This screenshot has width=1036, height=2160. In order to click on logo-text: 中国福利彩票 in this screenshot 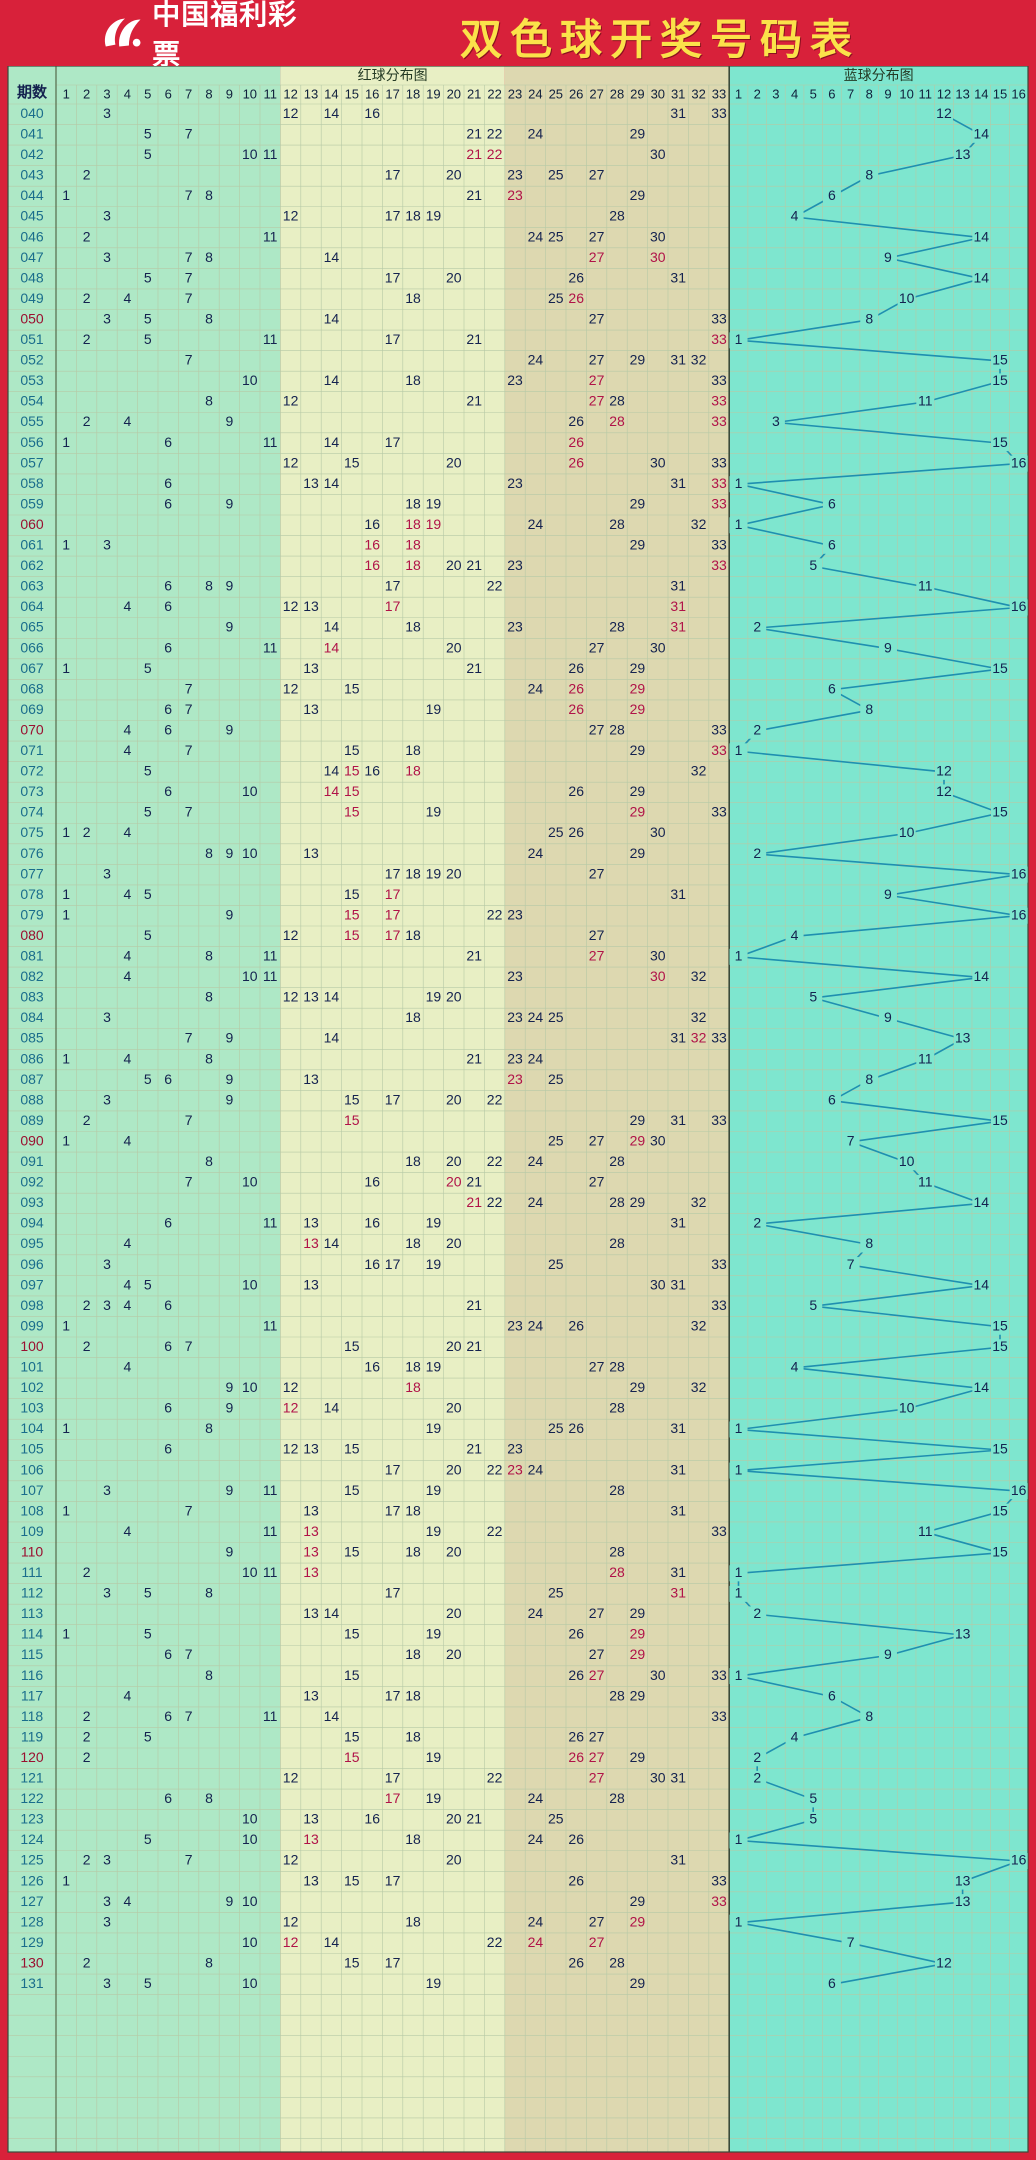, I will do `click(225, 35)`.